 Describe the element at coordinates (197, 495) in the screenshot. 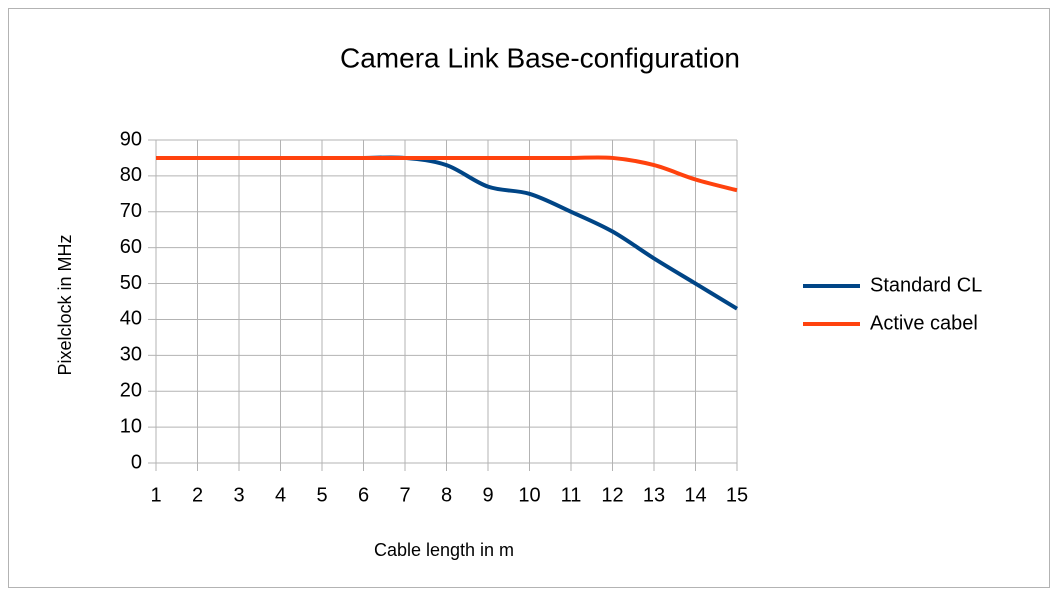

I see `x-tick-label: 2` at that location.